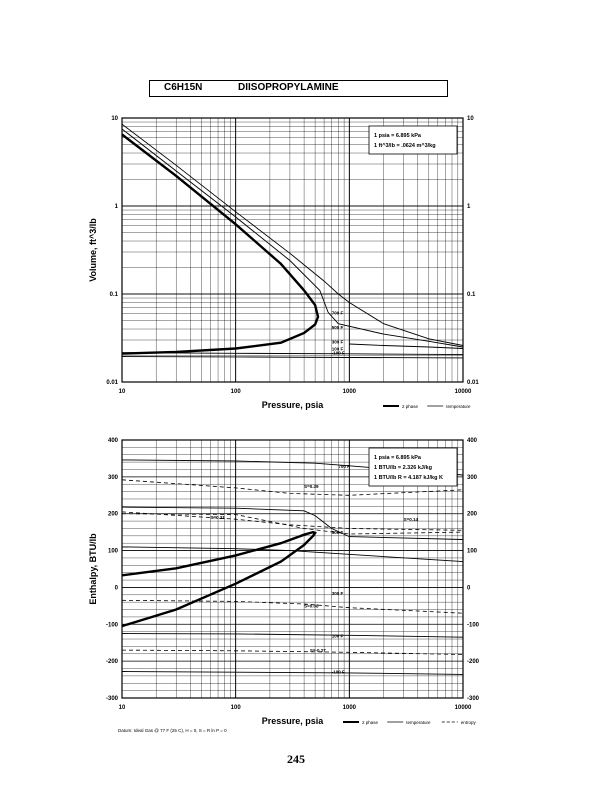 The width and height of the screenshot is (592, 800). What do you see at coordinates (473, 625) in the screenshot?
I see `y-tick-label-right: -100` at bounding box center [473, 625].